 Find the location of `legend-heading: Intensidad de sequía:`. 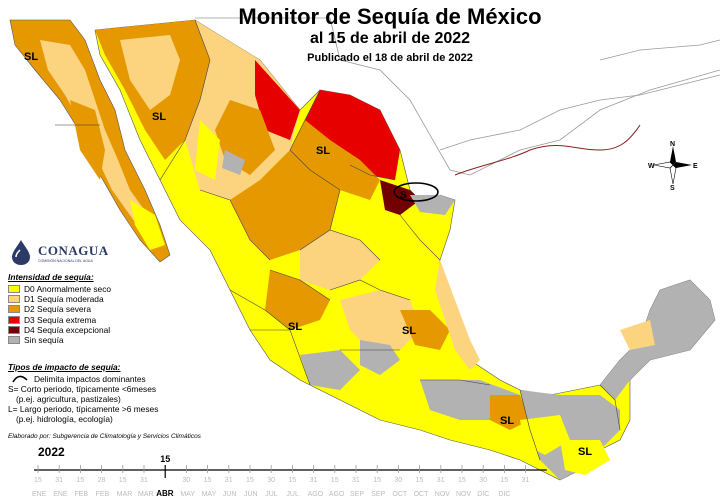

legend-heading: Intensidad de sequía: is located at coordinates (51, 277).